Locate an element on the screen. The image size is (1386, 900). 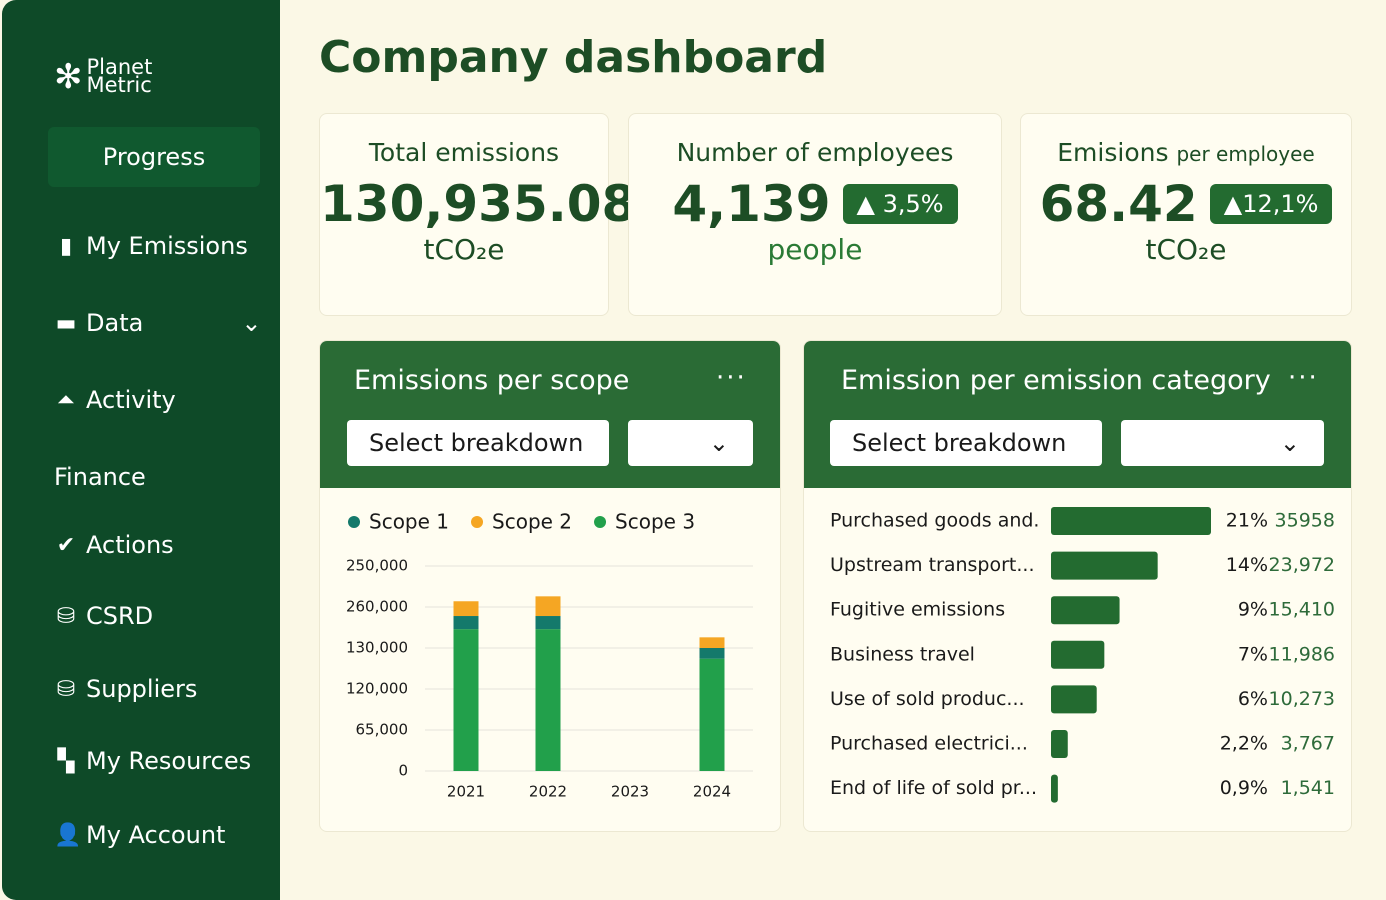
nav-item: ▮ My Emissions is located at coordinates (151, 246).